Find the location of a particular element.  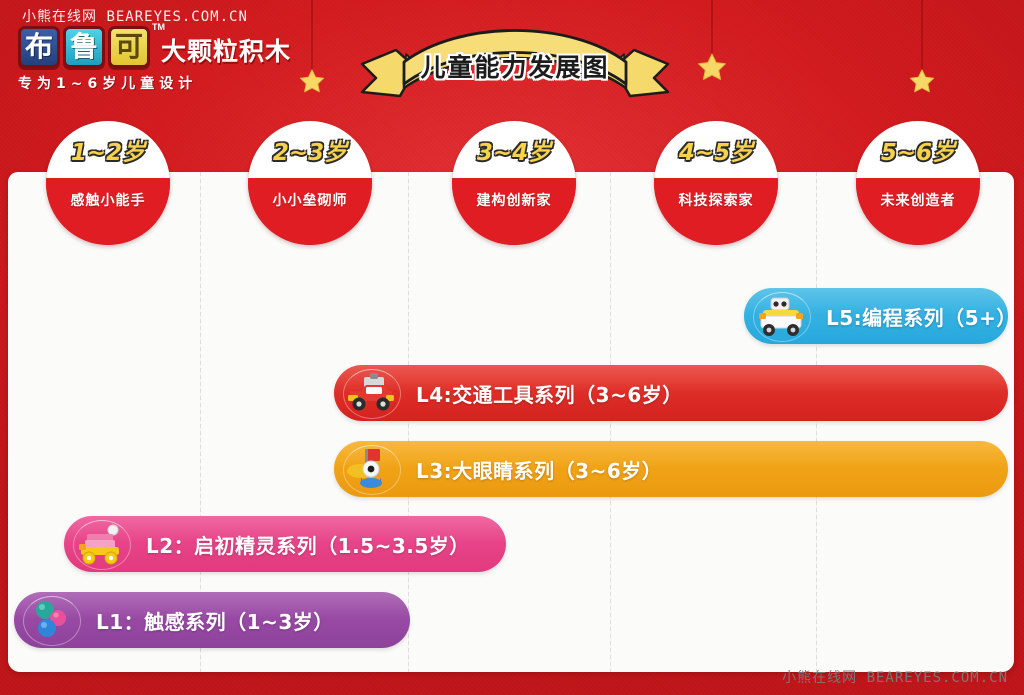

age-title-label: 未来创造者 is located at coordinates (918, 201).